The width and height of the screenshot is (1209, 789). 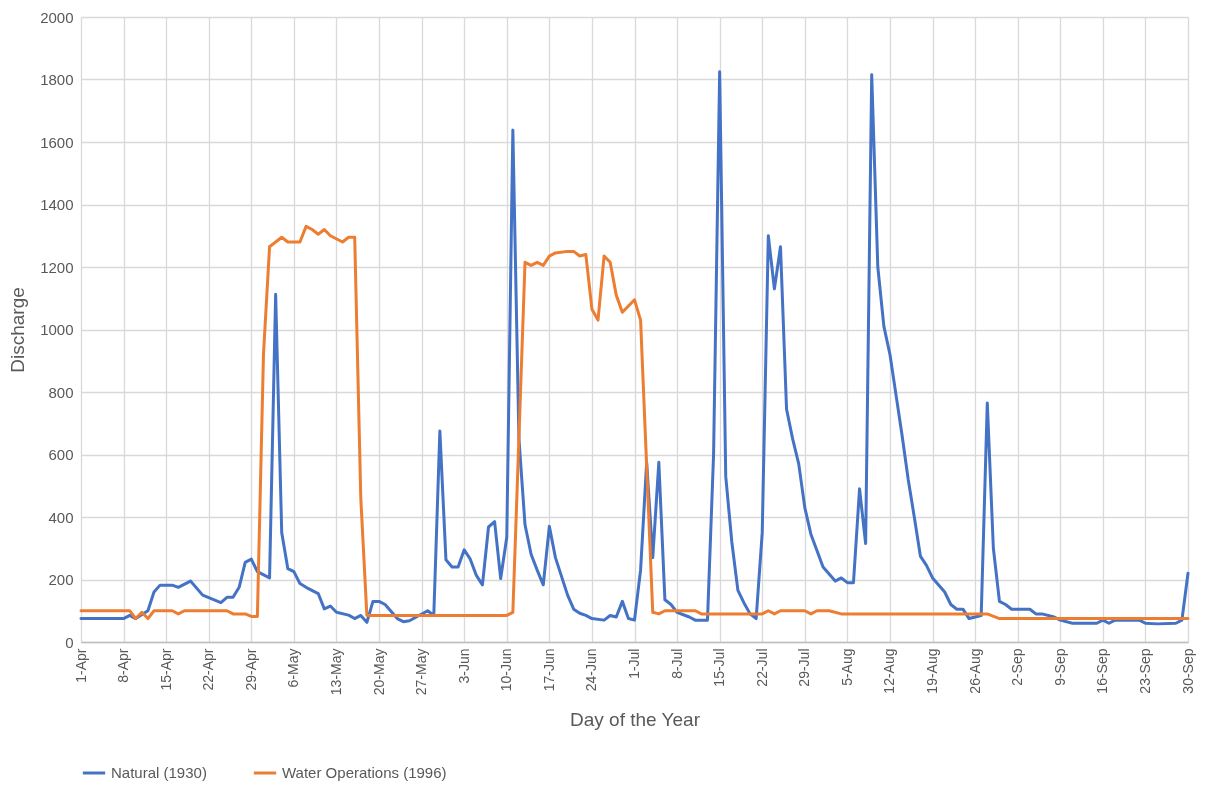 I want to click on y-tick-label: 1800, so click(x=57, y=79).